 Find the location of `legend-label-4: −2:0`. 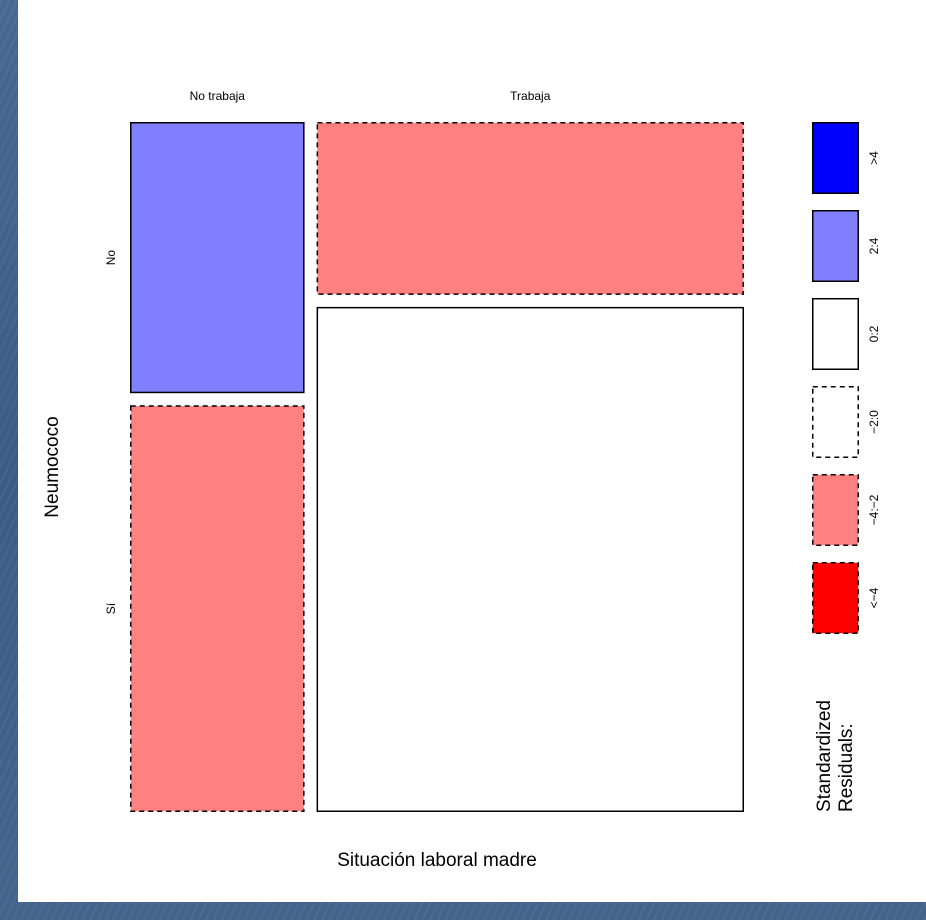

legend-label-4: −2:0 is located at coordinates (874, 422).